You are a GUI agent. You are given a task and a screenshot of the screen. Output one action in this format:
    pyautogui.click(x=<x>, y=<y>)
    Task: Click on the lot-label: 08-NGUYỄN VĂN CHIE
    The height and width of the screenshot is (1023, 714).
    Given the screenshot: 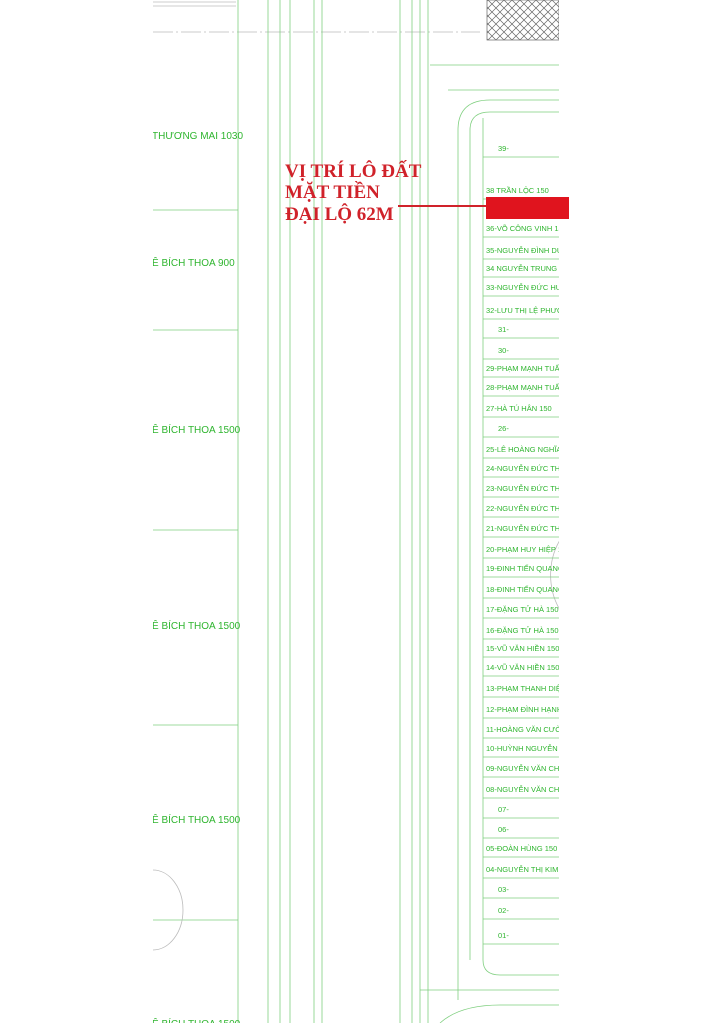 What is the action you would take?
    pyautogui.click(x=526, y=789)
    